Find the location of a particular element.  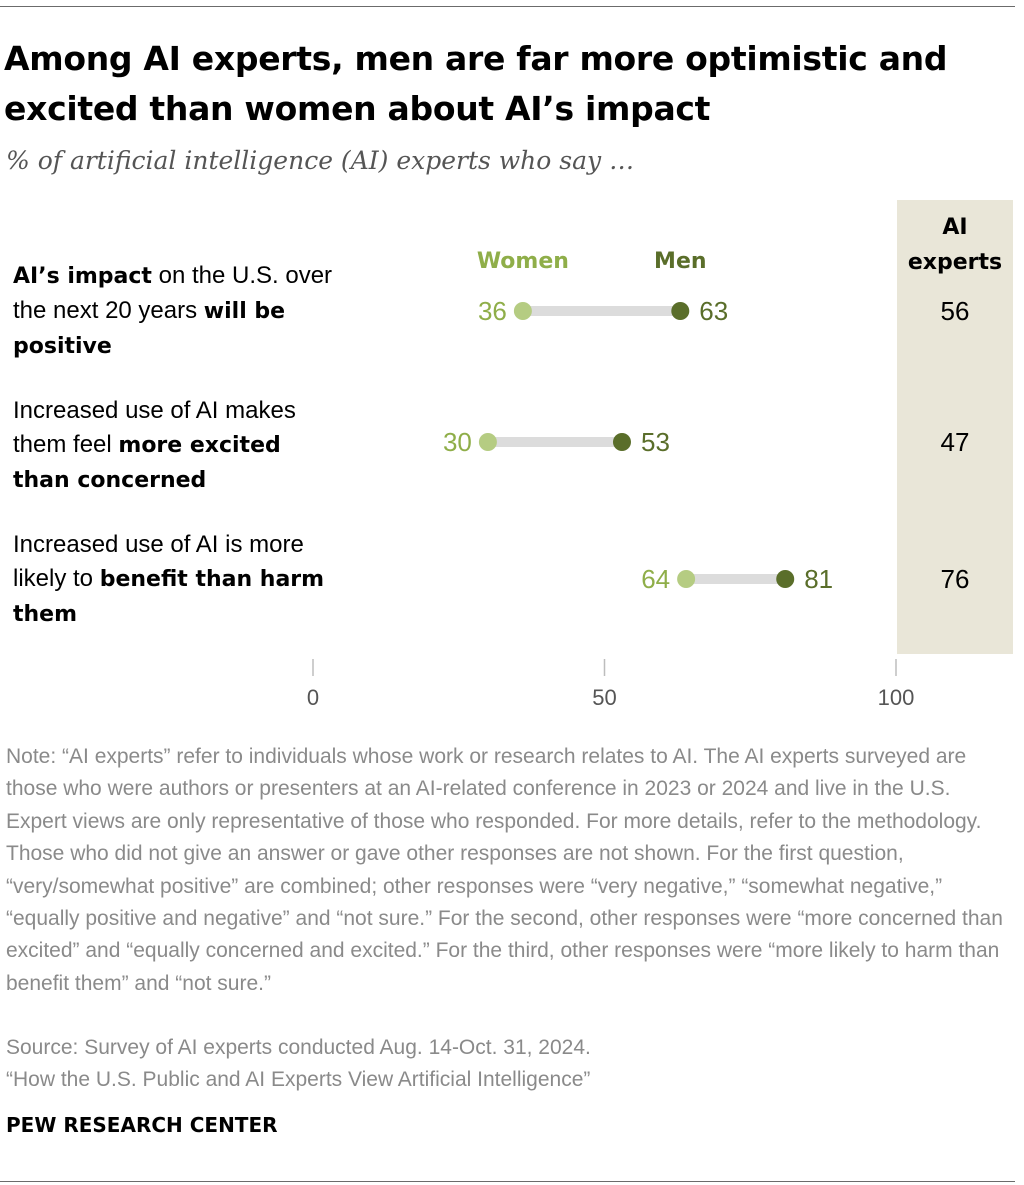

row-label-2-part: Increased use of AI makes them feel is located at coordinates (154, 427).